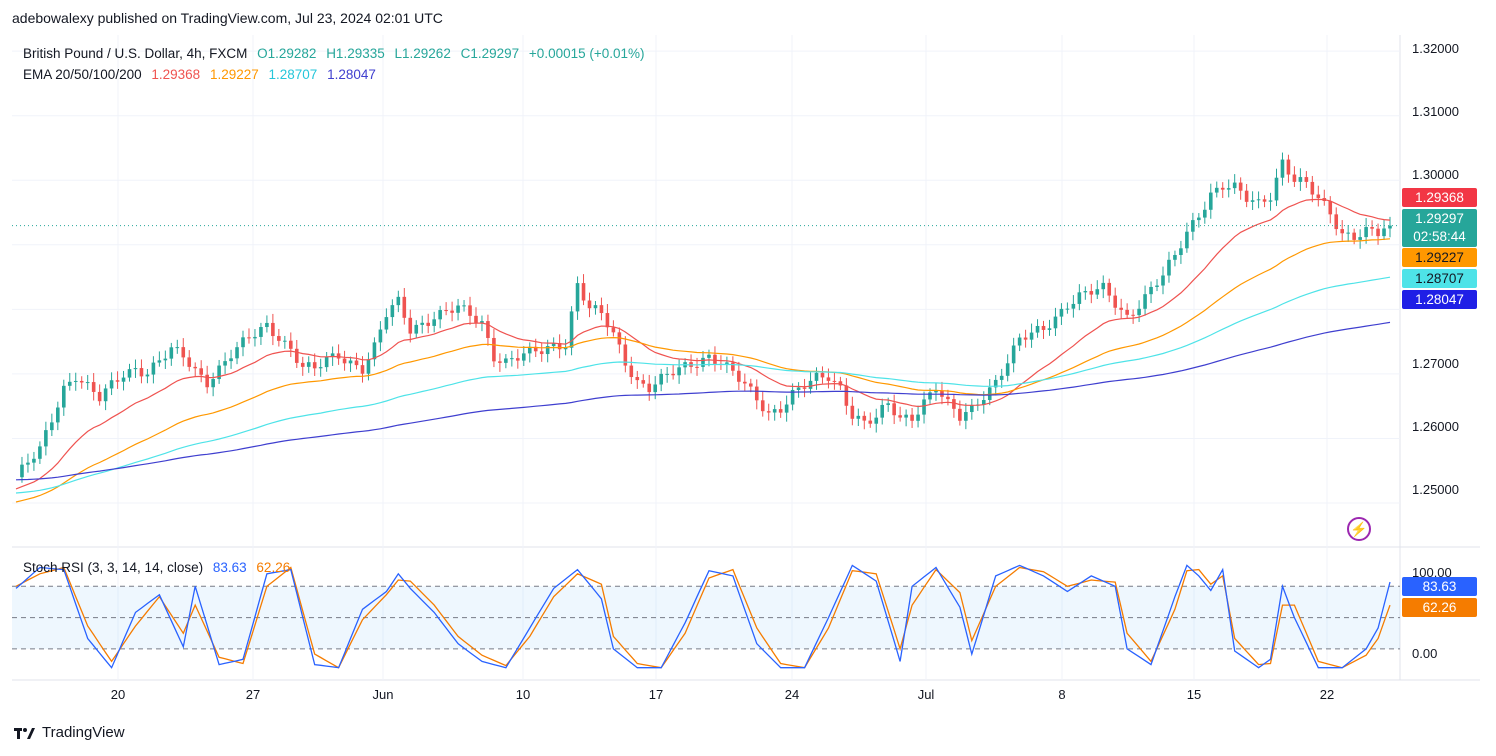  I want to click on stoch-d-line, so click(703, 617).